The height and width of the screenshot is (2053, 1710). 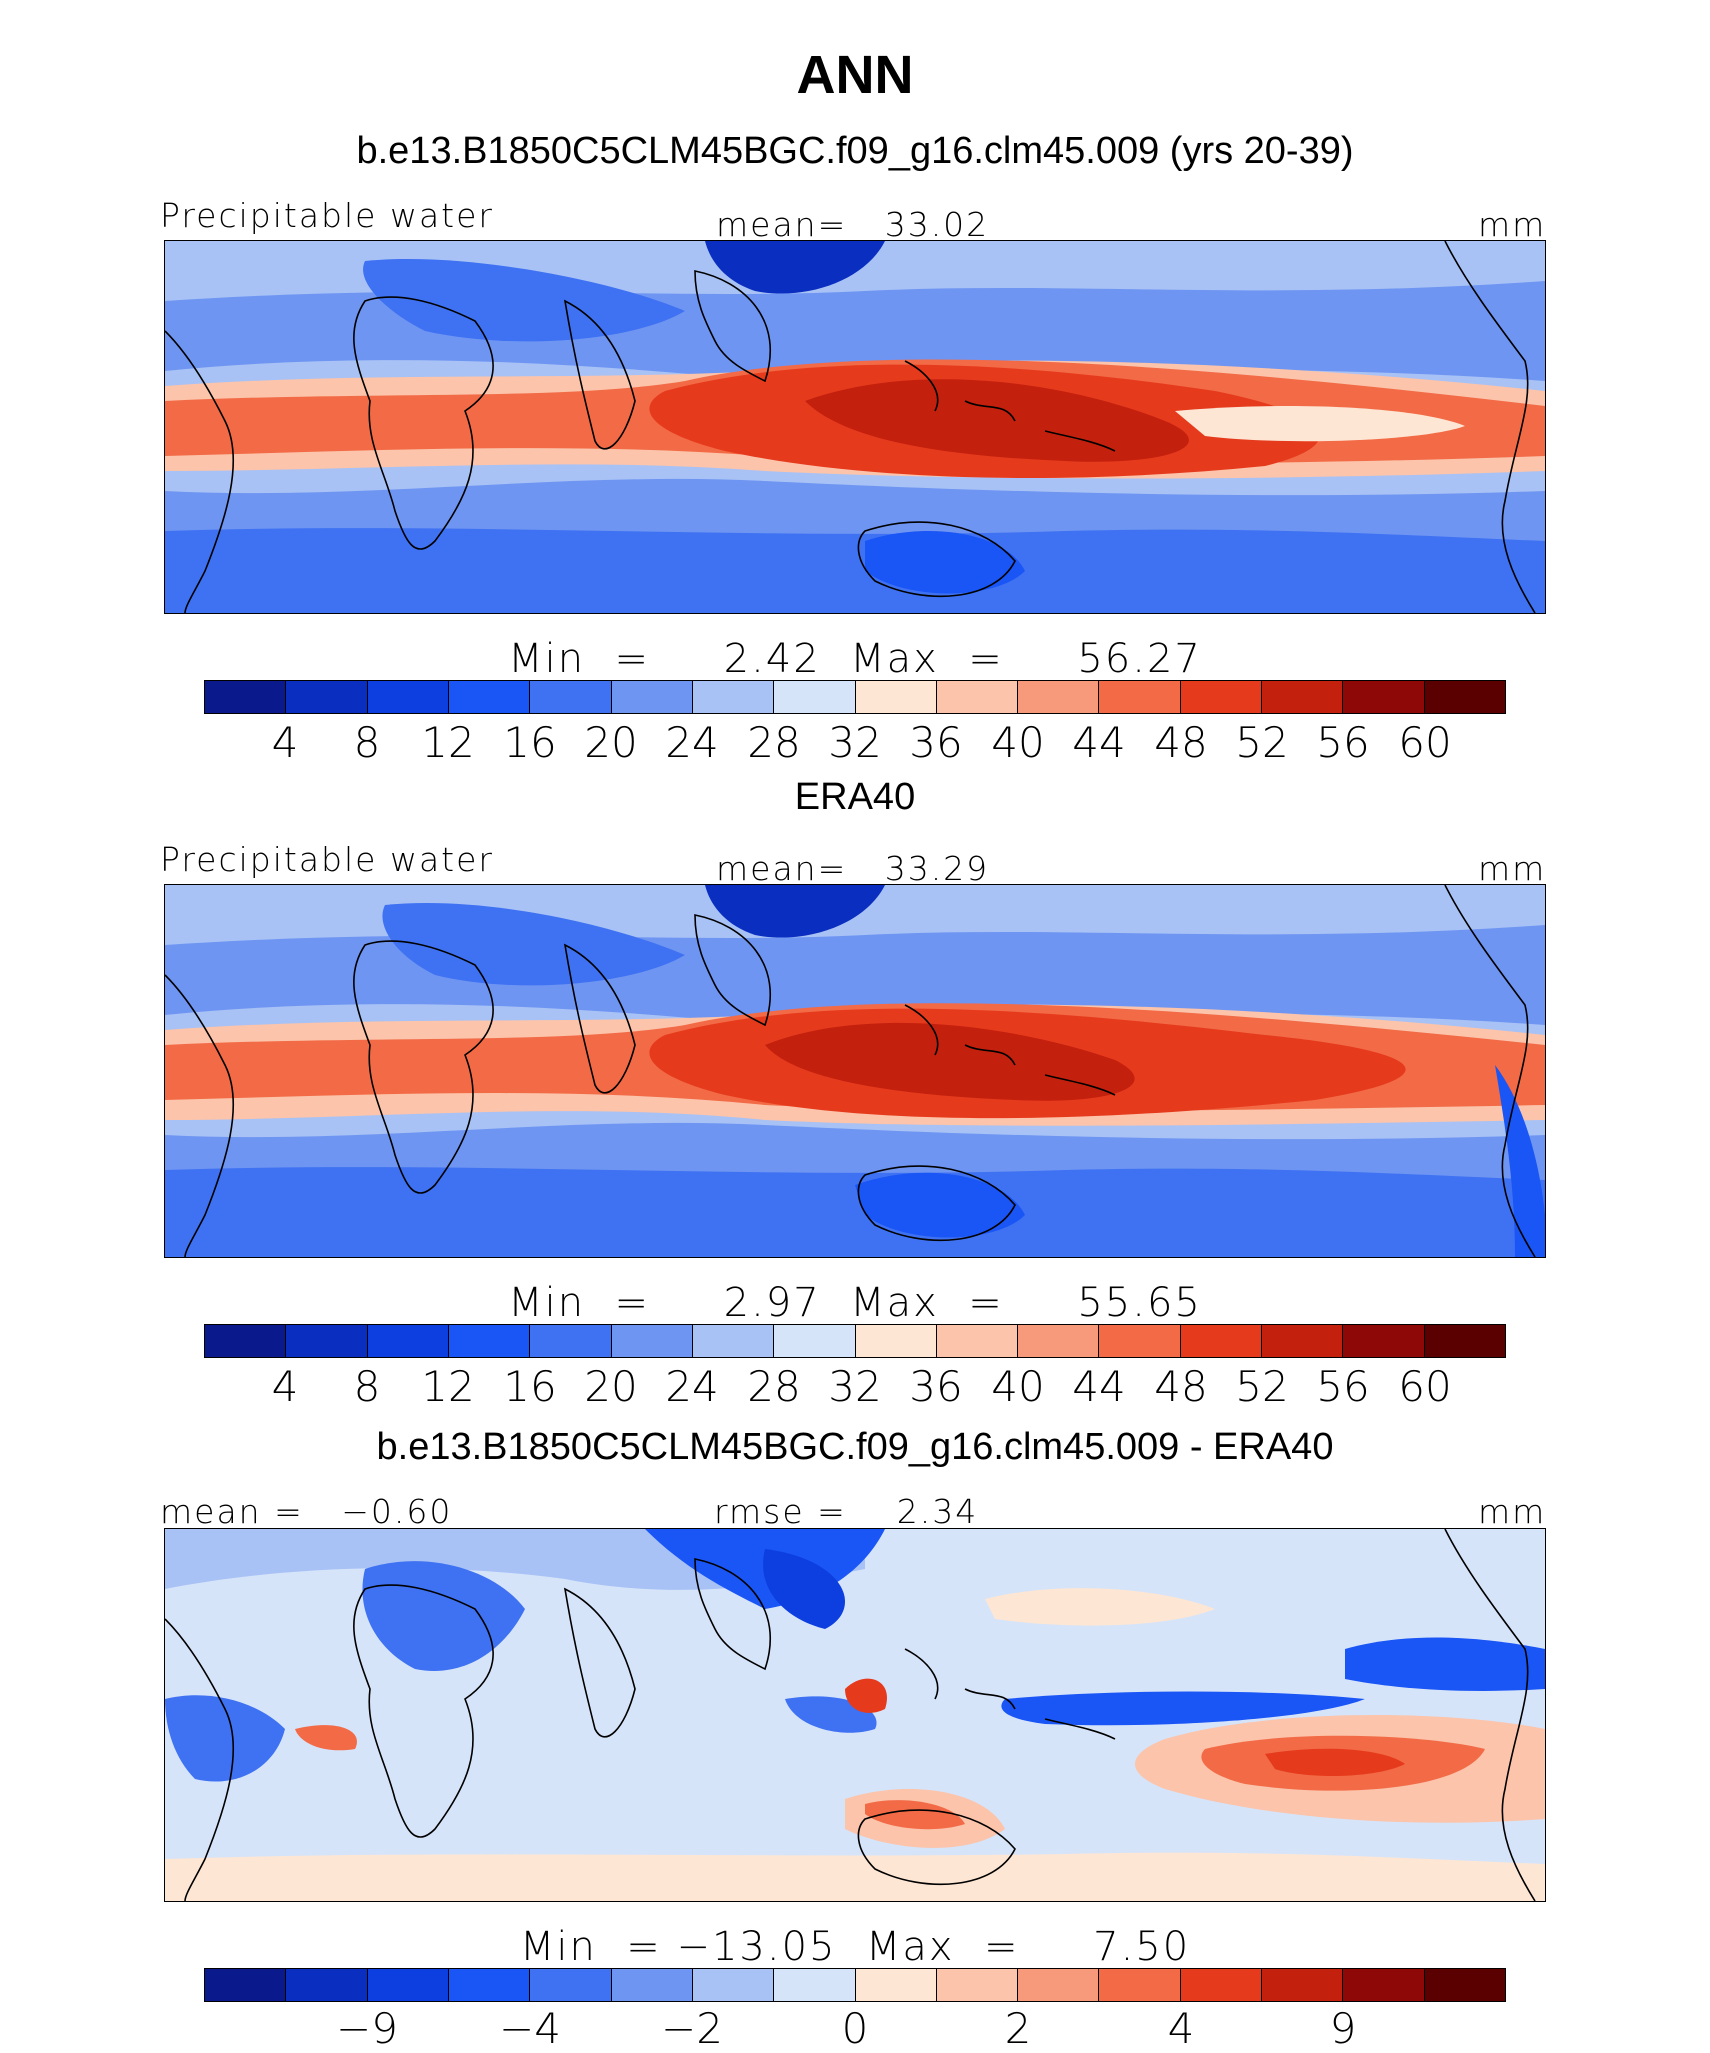 What do you see at coordinates (1018, 2028) in the screenshot?
I see `colorbar-tick: 2` at bounding box center [1018, 2028].